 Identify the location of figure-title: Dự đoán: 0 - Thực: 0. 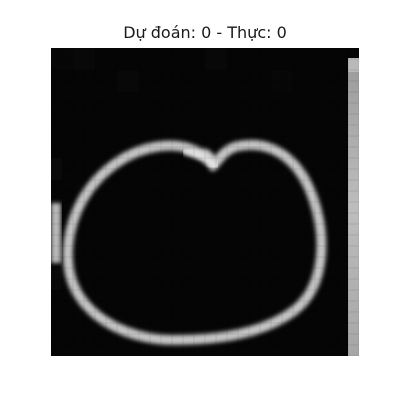
(205, 32).